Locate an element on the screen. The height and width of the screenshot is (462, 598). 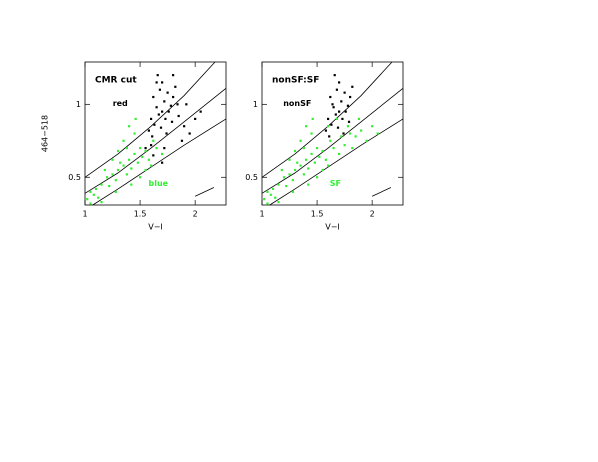
panel-title: CMR cut is located at coordinates (116, 81).